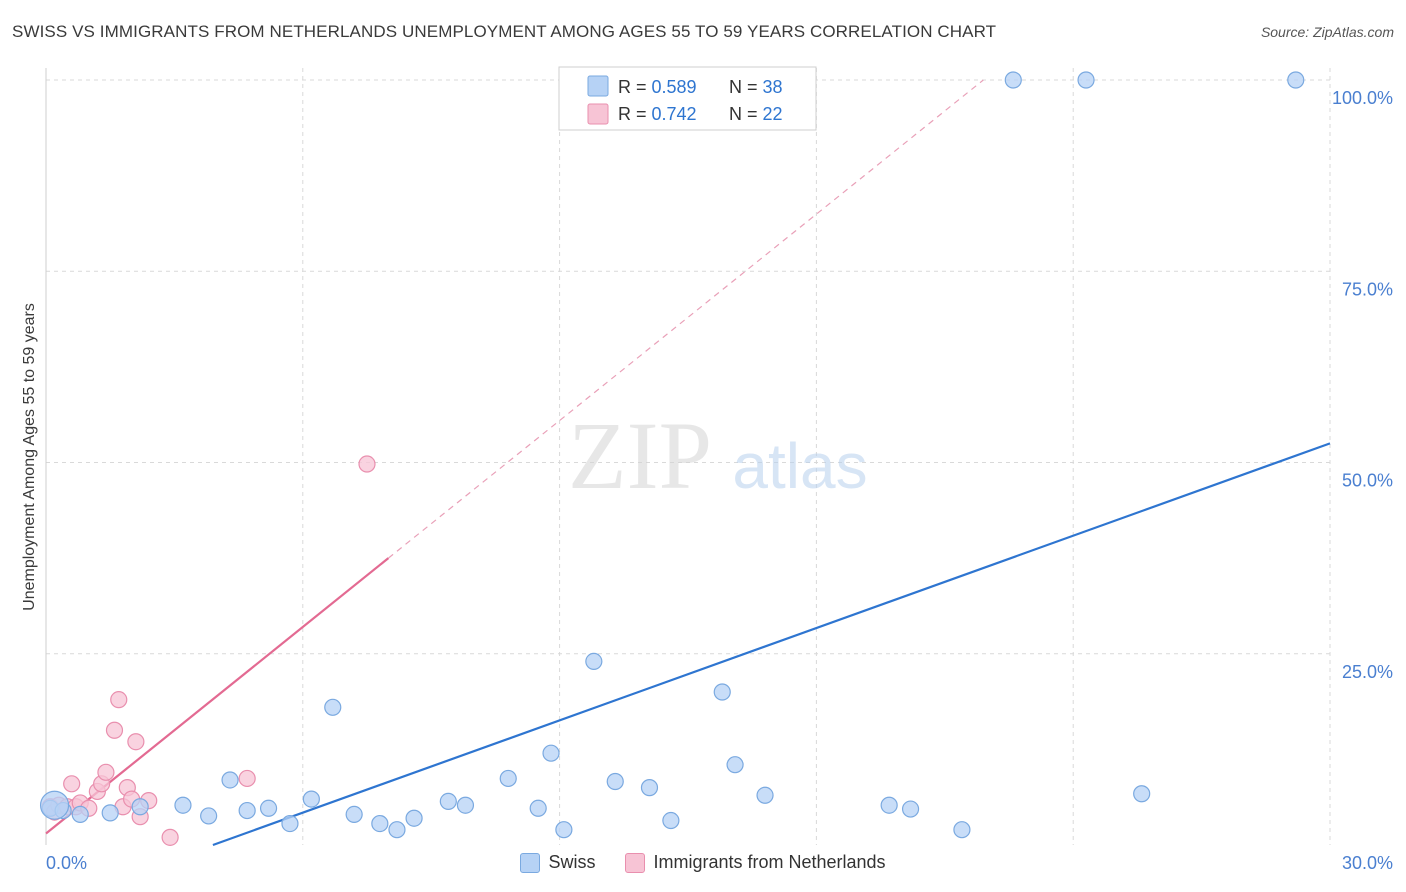  What do you see at coordinates (773, 114) in the screenshot?
I see `legend-n-value-netherlands: 22` at bounding box center [773, 114].